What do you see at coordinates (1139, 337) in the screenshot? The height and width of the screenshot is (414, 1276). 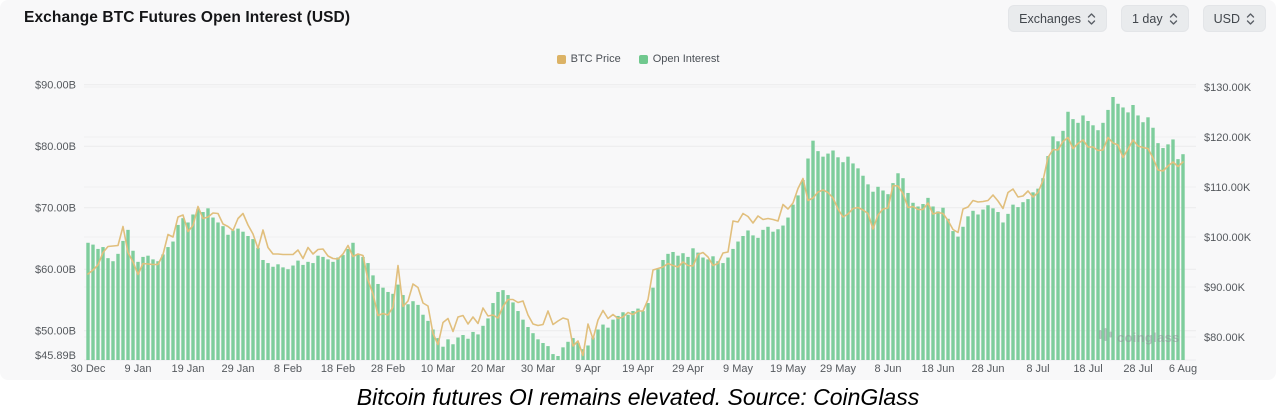 I see `watermark: coinglass` at bounding box center [1139, 337].